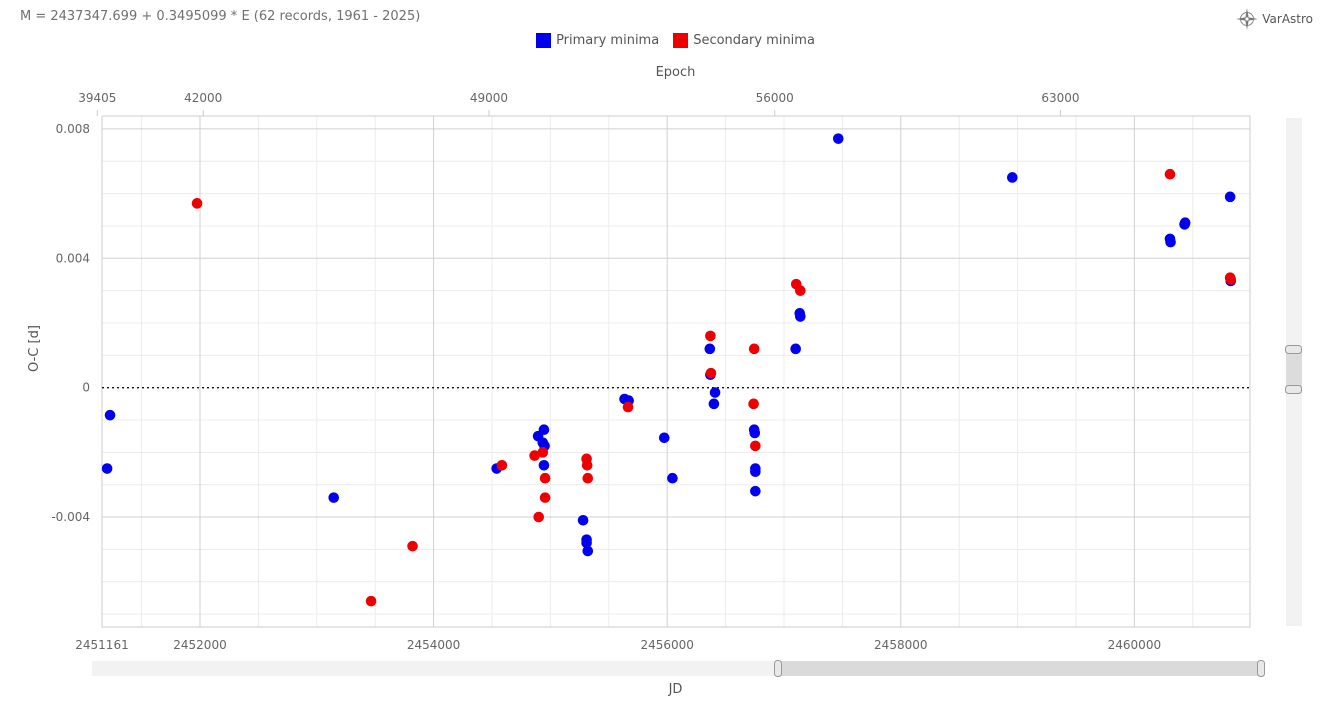  Describe the element at coordinates (70, 517) in the screenshot. I see `y-tick-label: -0.004` at that location.